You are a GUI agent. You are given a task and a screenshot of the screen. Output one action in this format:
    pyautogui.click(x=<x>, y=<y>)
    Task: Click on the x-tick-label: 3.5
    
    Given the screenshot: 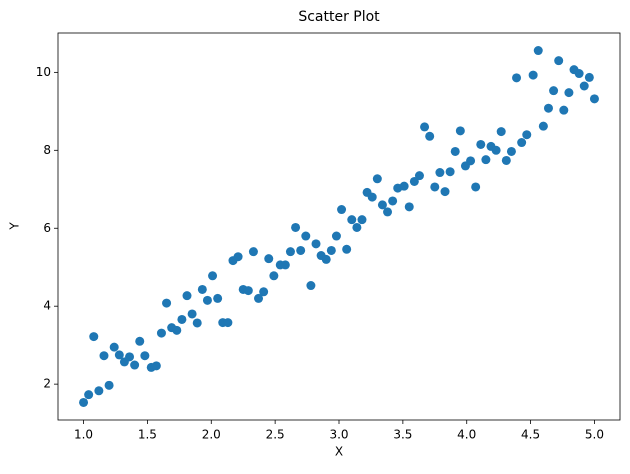 What is the action you would take?
    pyautogui.click(x=402, y=435)
    